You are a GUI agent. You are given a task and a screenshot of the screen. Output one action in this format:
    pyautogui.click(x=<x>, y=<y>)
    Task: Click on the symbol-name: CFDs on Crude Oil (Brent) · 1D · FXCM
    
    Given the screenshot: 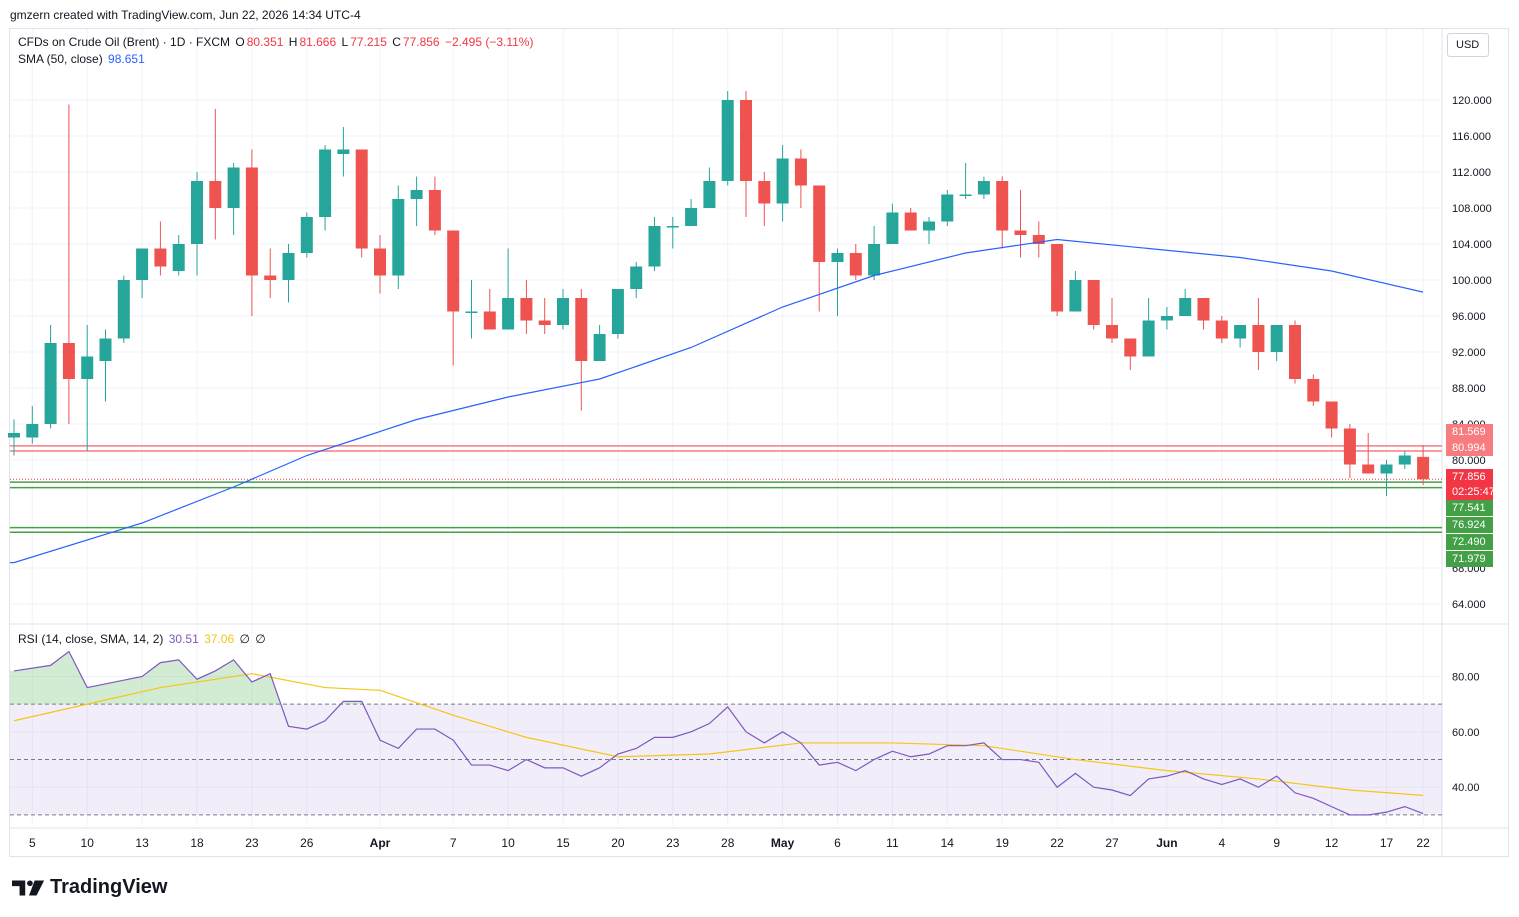 What is the action you would take?
    pyautogui.click(x=124, y=42)
    